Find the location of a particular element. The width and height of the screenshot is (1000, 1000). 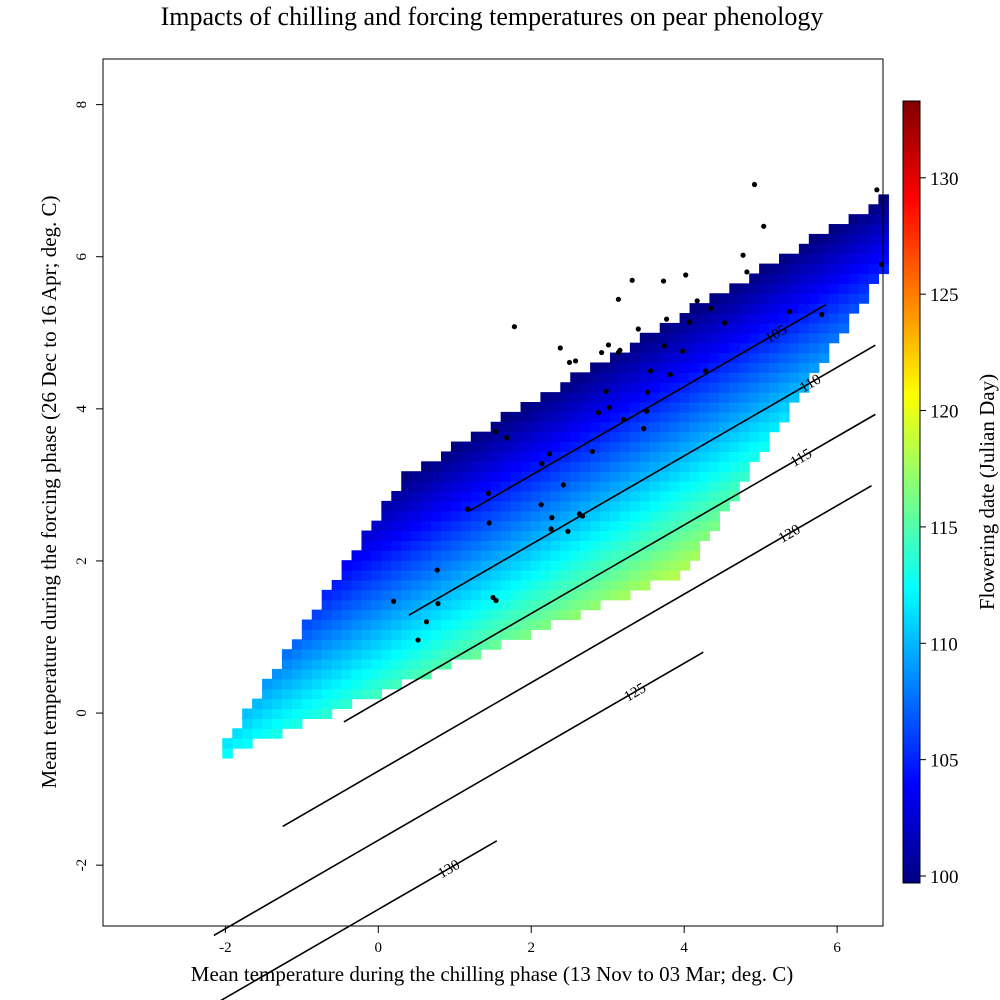

y-axis: -2 0 2 4 6 8 is located at coordinates (88, 486).